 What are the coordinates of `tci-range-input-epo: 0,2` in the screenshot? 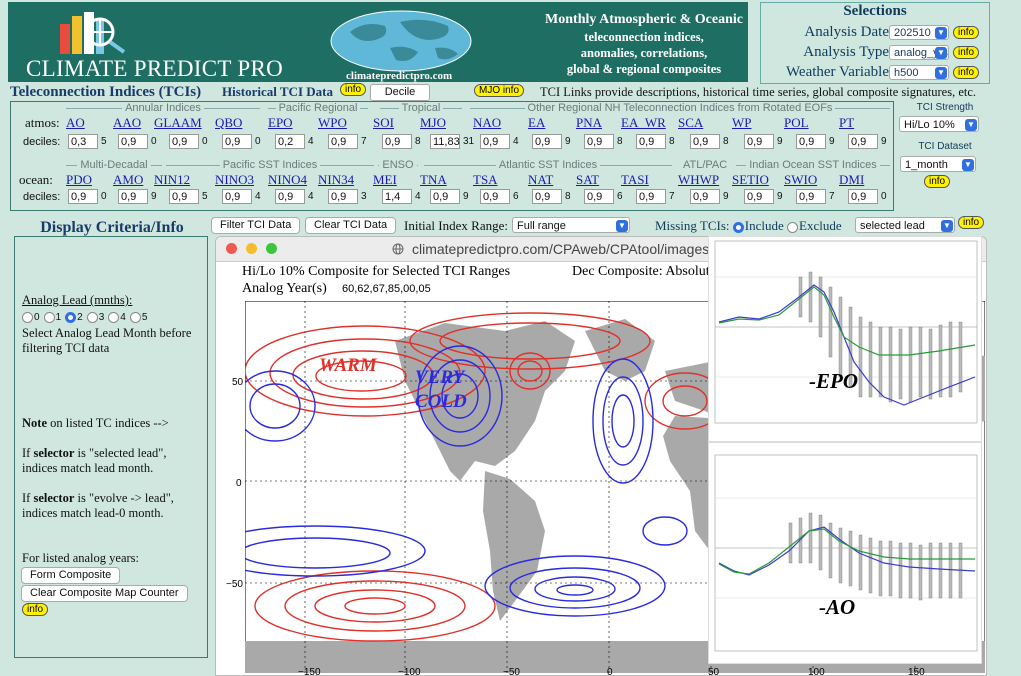 It's located at (290, 141).